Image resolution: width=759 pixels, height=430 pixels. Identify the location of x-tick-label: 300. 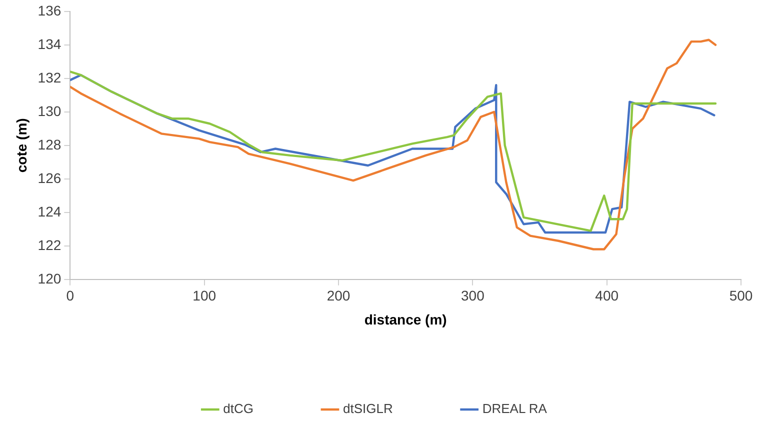
(472, 296).